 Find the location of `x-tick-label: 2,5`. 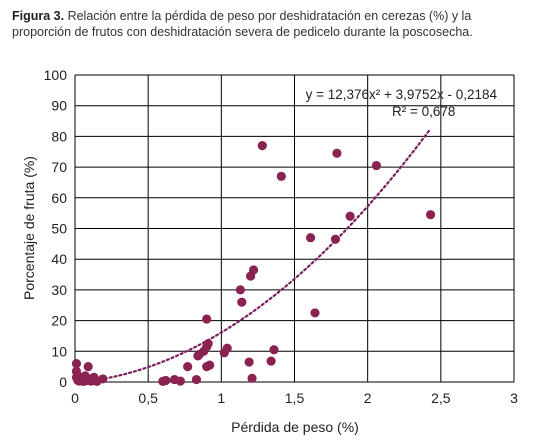

x-tick-label: 2,5 is located at coordinates (441, 398).